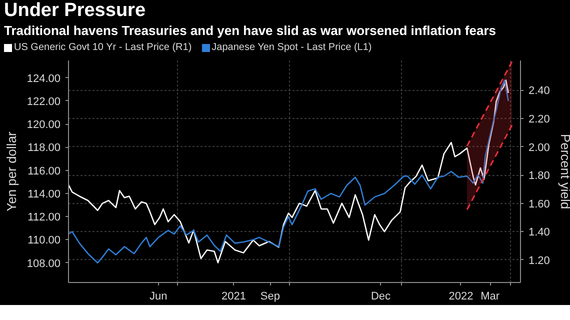 The height and width of the screenshot is (320, 570). Describe the element at coordinates (44, 148) in the screenshot. I see `y-tick-label: 118.00` at that location.